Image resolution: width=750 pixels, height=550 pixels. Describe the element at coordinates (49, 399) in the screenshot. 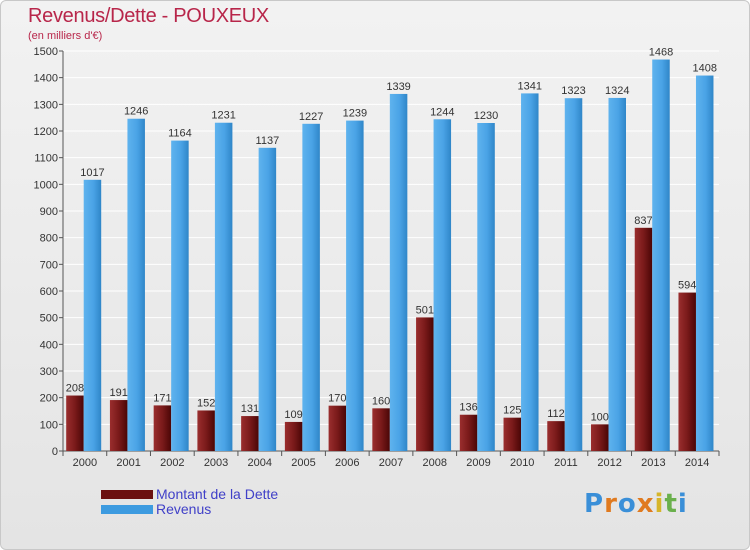

I see `y-tick-label: 200` at that location.